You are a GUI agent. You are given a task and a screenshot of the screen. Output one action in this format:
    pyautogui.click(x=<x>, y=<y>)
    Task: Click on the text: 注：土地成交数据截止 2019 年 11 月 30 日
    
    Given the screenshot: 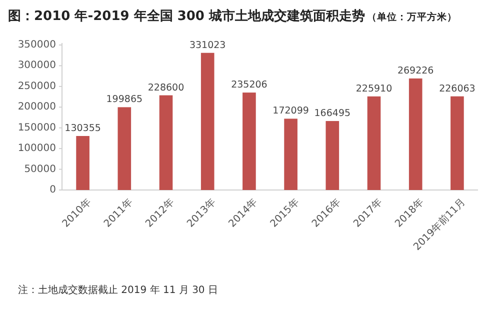 What is the action you would take?
    pyautogui.click(x=118, y=290)
    